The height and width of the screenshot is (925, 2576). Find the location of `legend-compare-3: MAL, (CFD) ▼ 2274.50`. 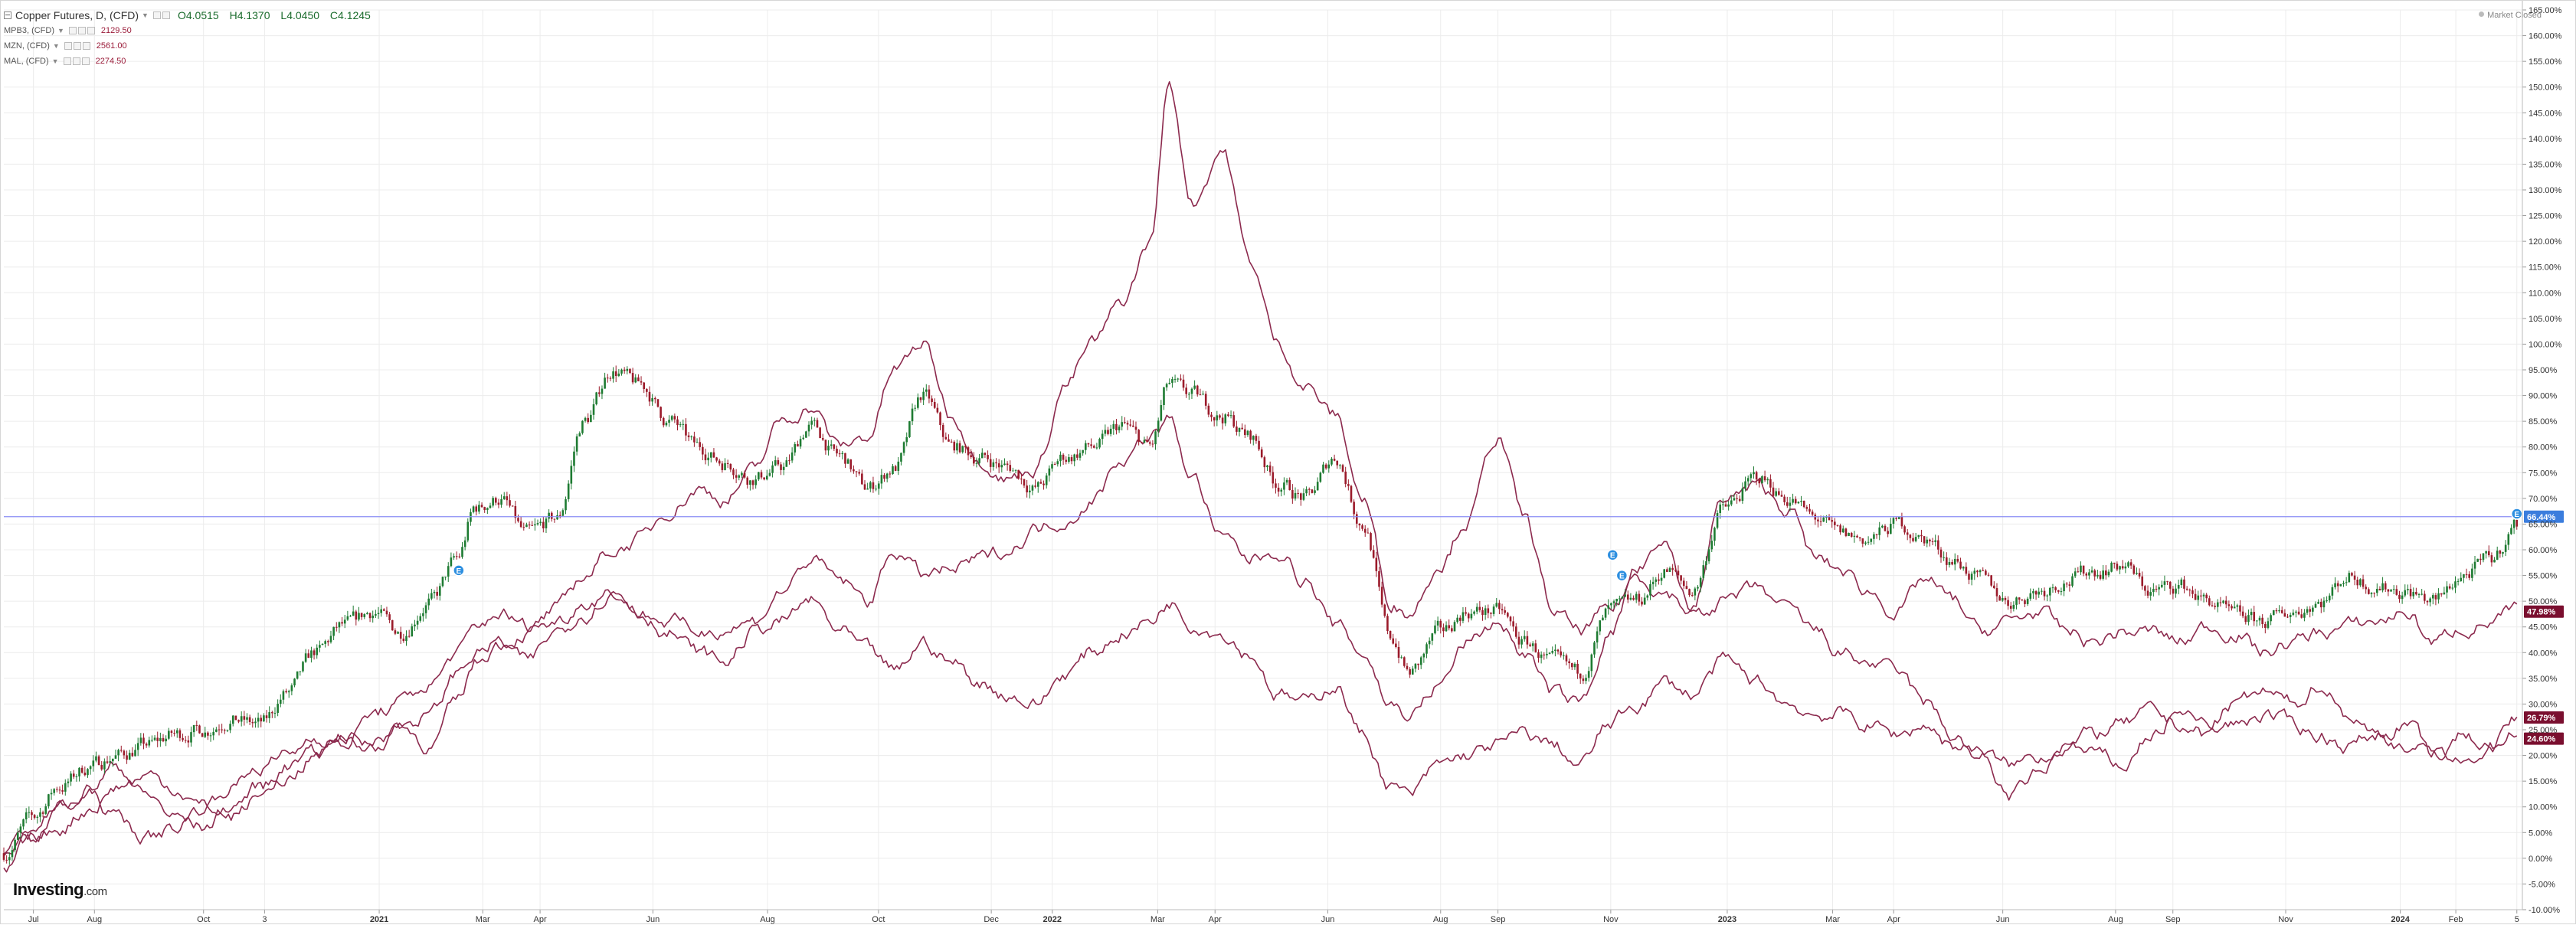

legend-compare-3: MAL, (CFD) ▼ 2274.50 is located at coordinates (191, 61).